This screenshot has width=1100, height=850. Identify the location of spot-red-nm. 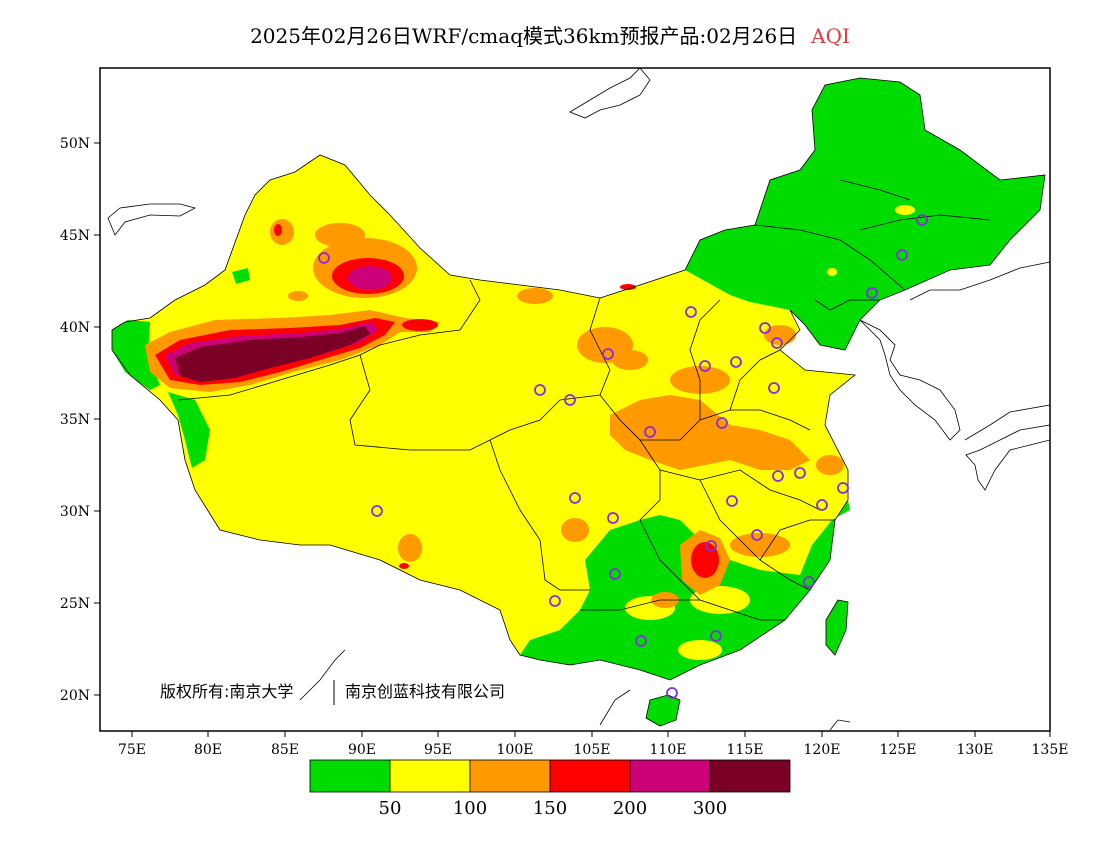
(628, 287).